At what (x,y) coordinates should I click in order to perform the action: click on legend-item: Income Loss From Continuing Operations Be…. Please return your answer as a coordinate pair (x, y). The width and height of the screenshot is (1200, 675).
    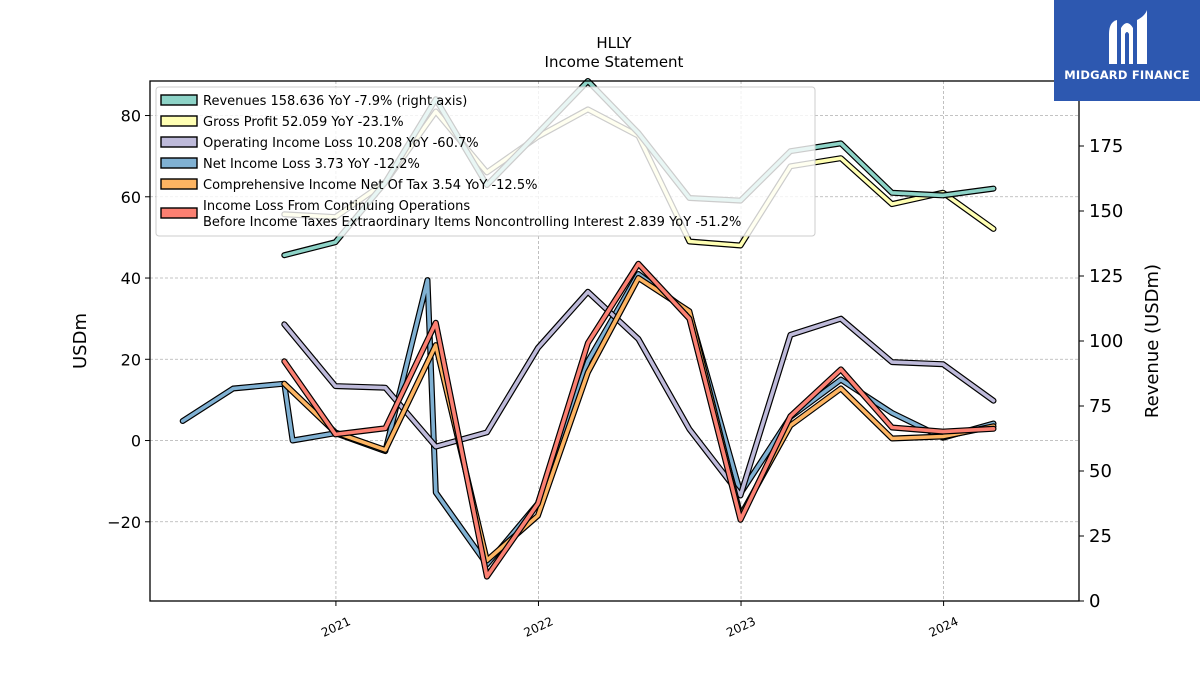
    Looking at the image, I should click on (450, 214).